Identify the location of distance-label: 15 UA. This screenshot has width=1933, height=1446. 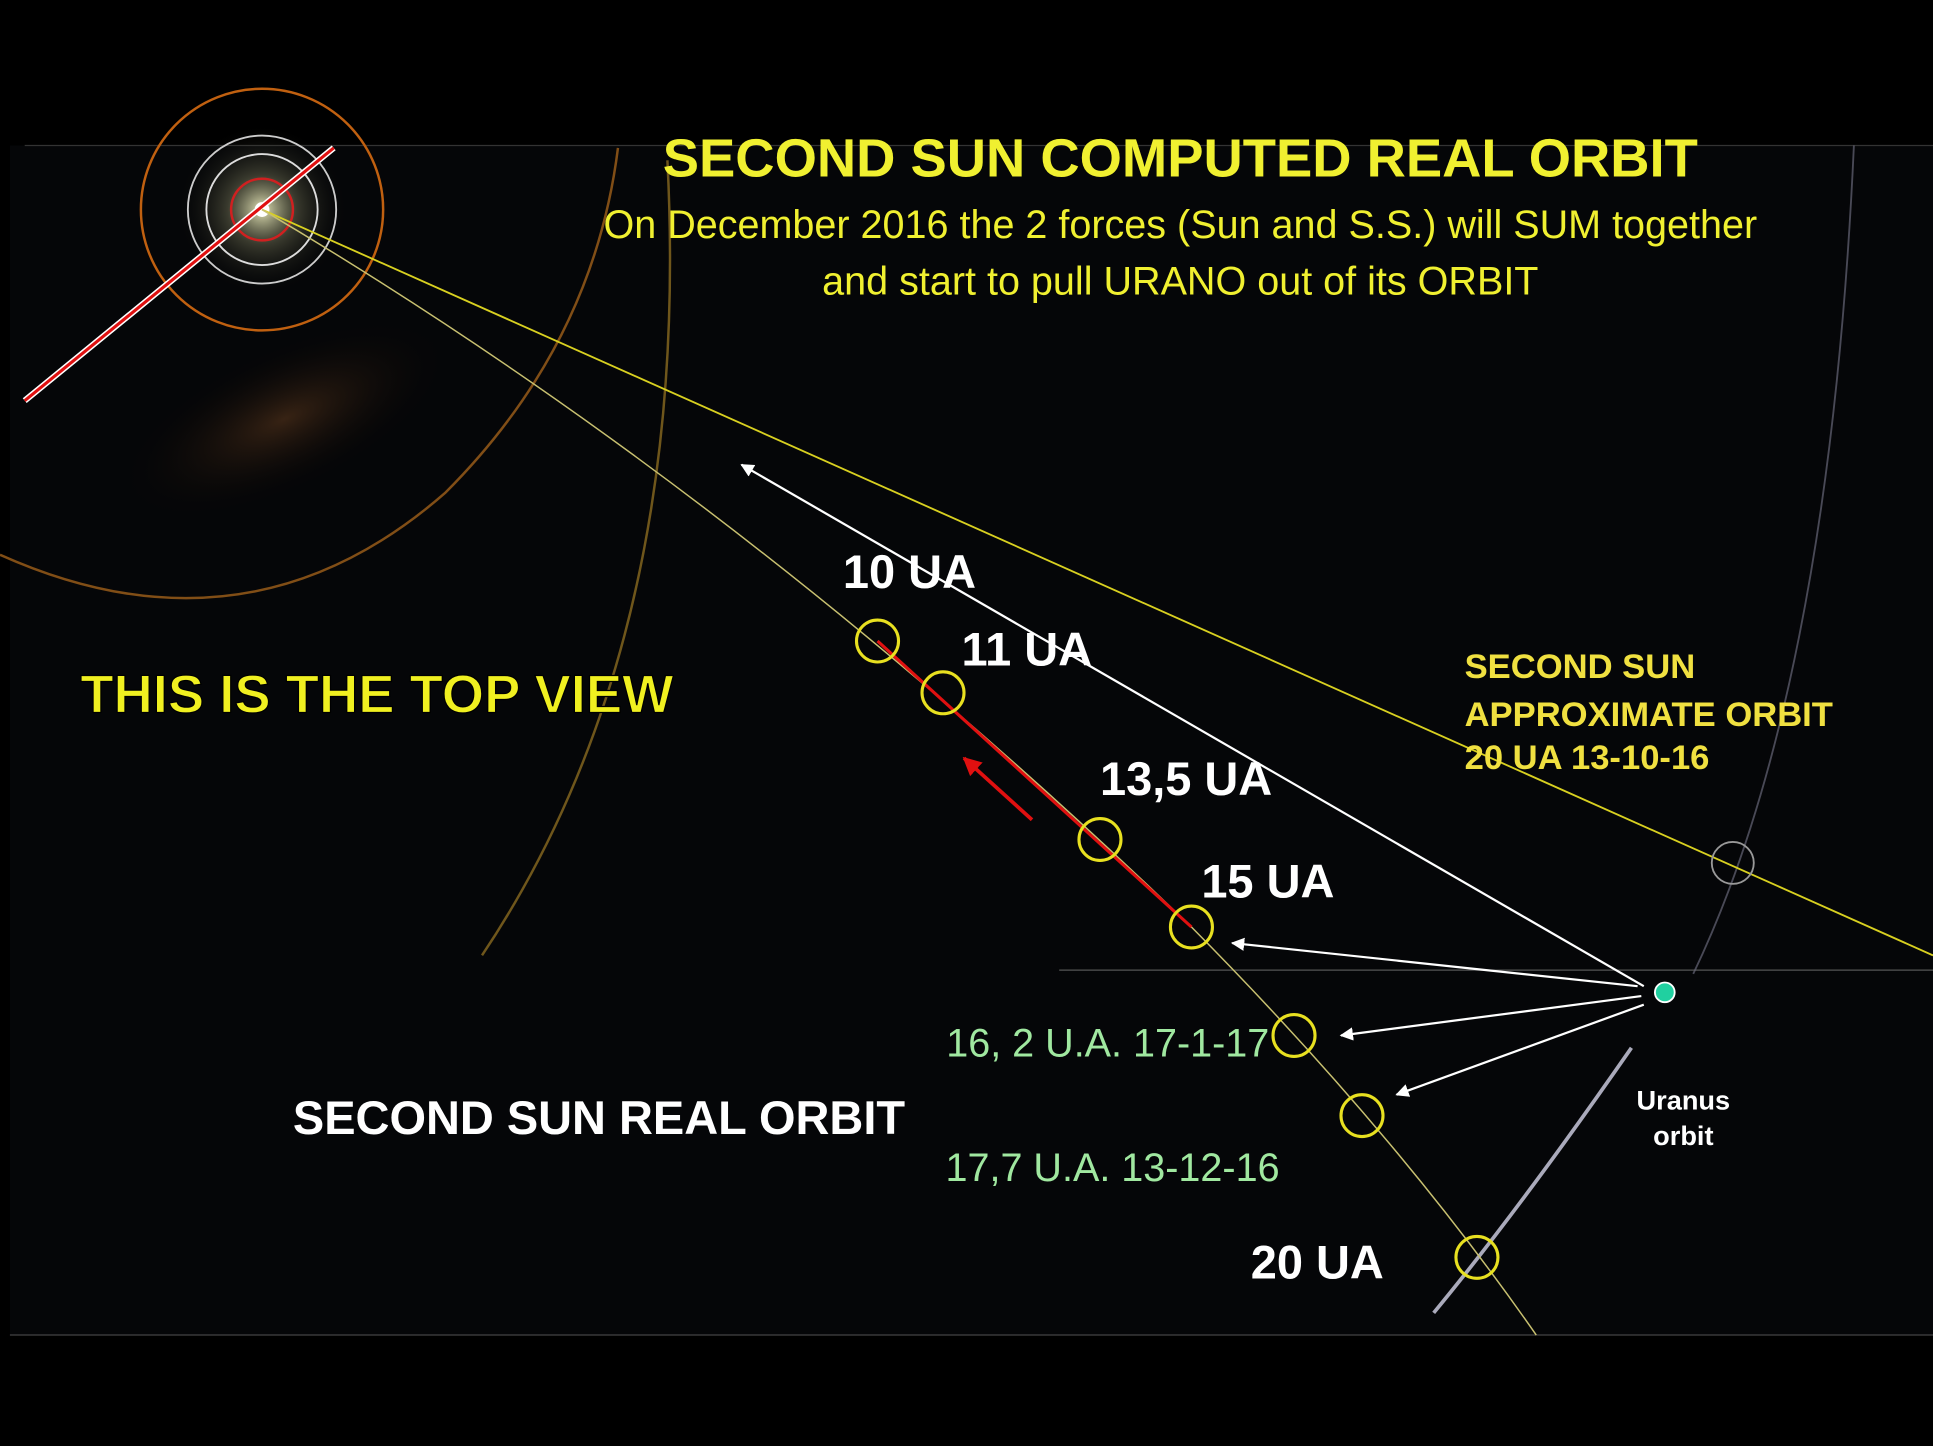
(1267, 881).